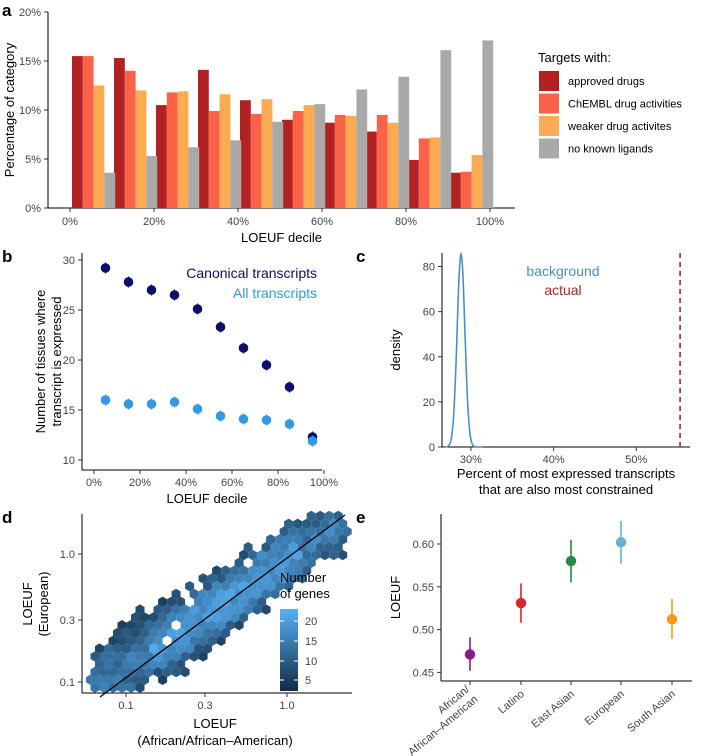  Describe the element at coordinates (9, 109) in the screenshot. I see `y-axis-title: Percentage of category` at that location.